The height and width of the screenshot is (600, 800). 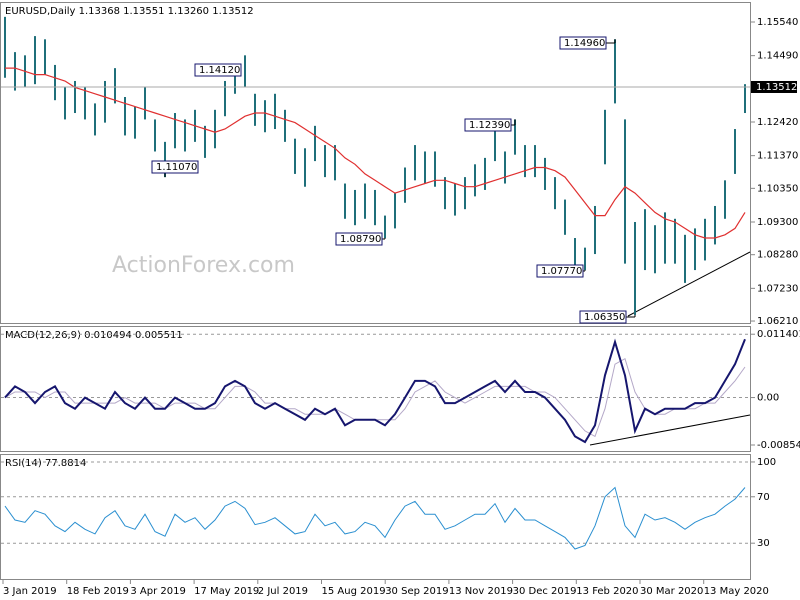 I want to click on annotation-label: 1.14960, so click(x=584, y=43).